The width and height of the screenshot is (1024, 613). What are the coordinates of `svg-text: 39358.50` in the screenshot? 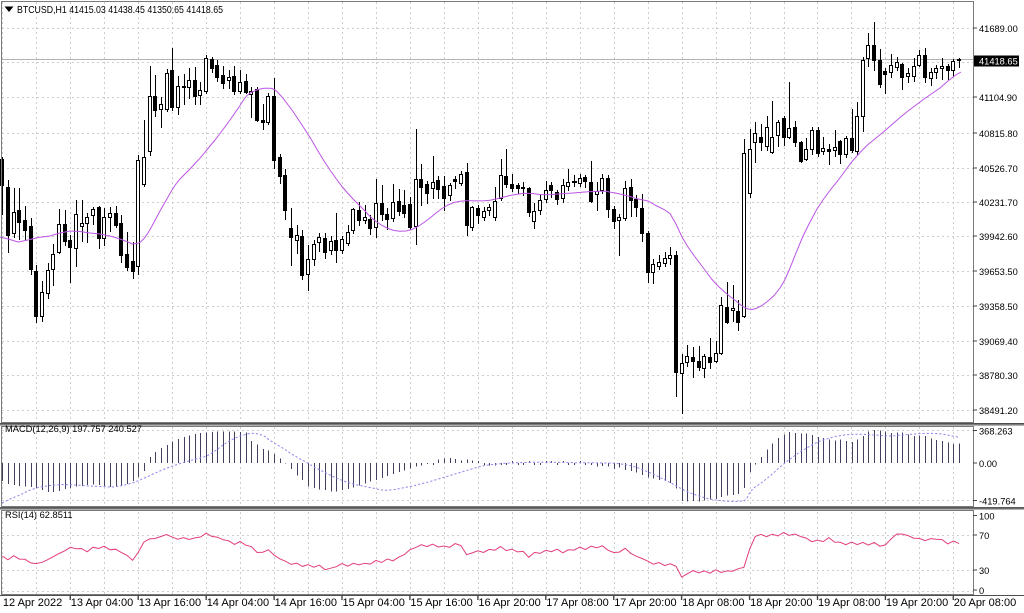 It's located at (998, 307).